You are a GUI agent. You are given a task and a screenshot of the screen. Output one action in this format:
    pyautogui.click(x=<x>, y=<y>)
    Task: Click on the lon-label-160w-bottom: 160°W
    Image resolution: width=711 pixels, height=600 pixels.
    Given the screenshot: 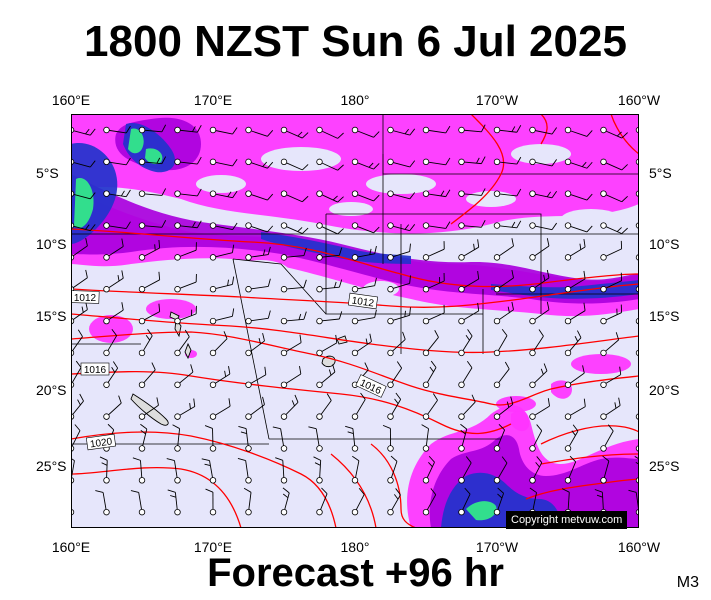 What is the action you would take?
    pyautogui.click(x=639, y=547)
    